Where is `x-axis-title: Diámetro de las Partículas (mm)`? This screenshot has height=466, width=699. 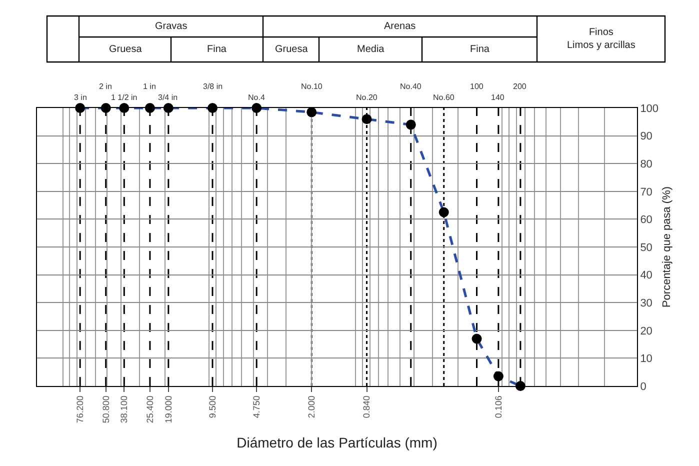 x-axis-title: Diámetro de las Partículas (mm) is located at coordinates (337, 442).